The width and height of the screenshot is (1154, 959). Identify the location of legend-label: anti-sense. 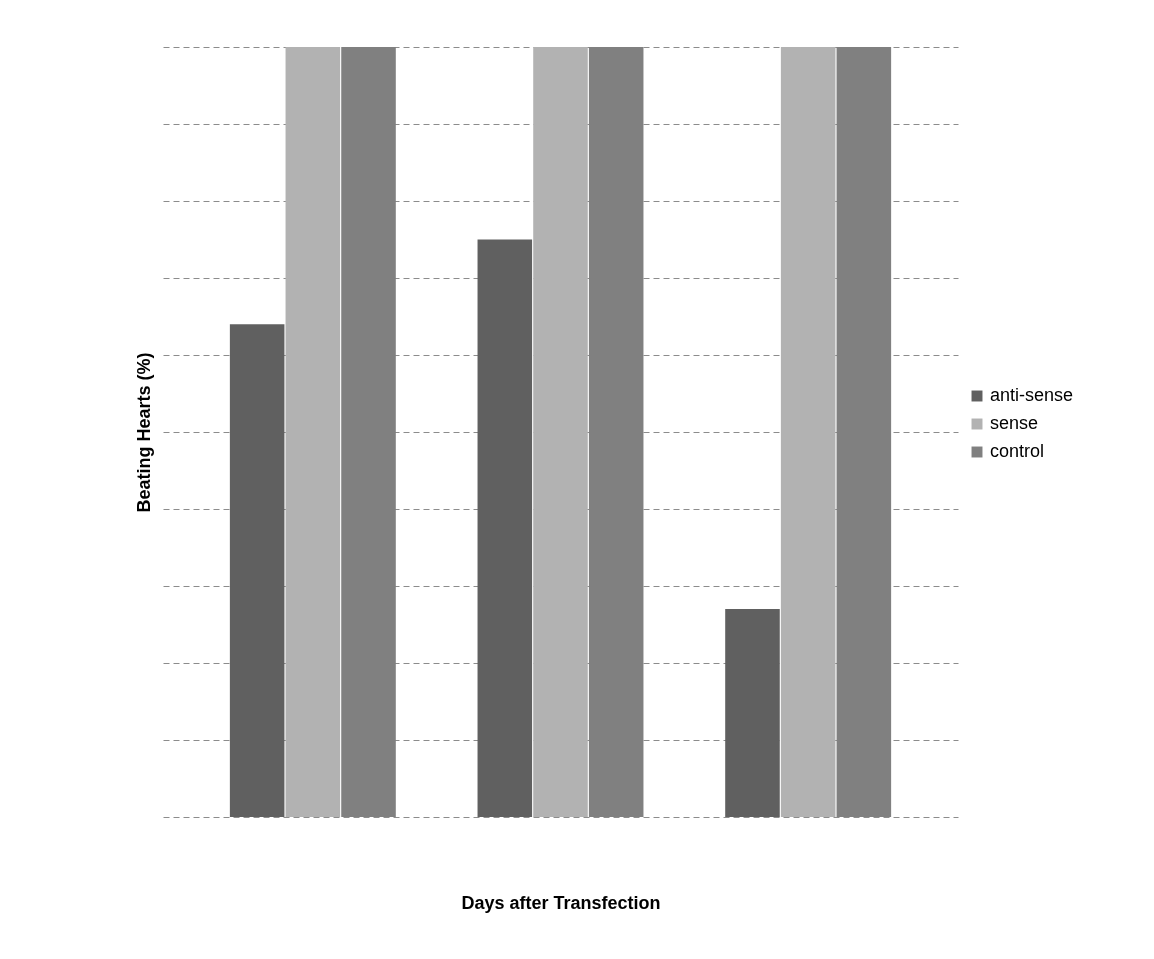
(1032, 395).